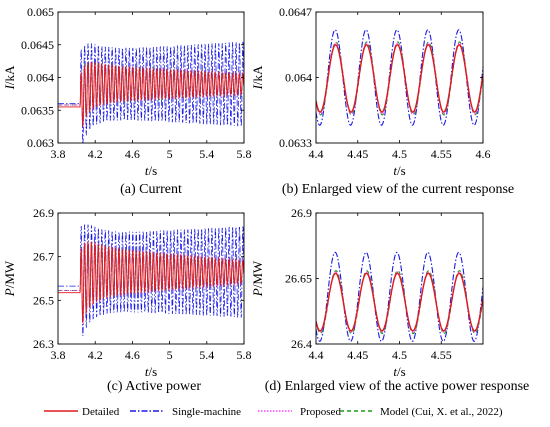  What do you see at coordinates (58, 355) in the screenshot?
I see `x-tick-label-c-0: 3.8` at bounding box center [58, 355].